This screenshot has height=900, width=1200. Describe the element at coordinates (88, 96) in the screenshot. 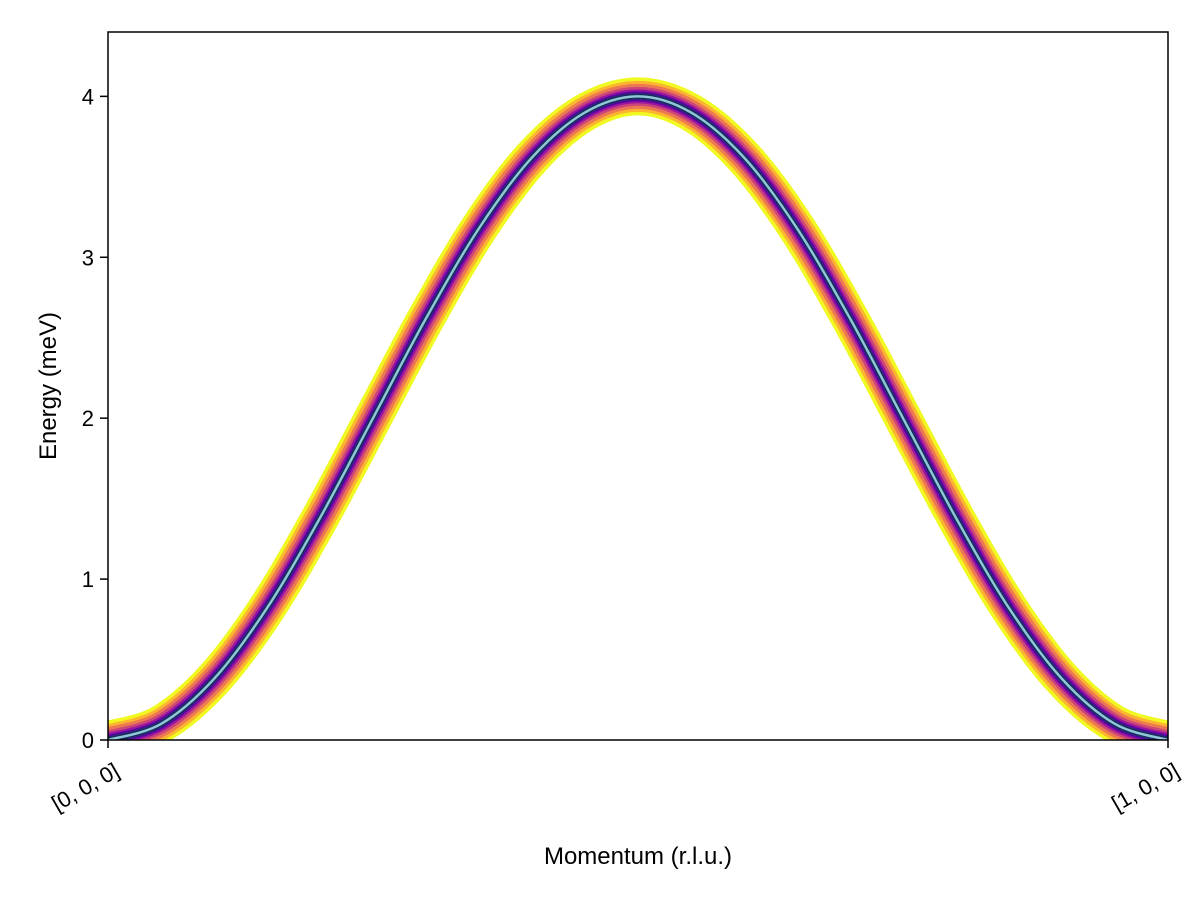

I see `y-tick-label: 4` at that location.